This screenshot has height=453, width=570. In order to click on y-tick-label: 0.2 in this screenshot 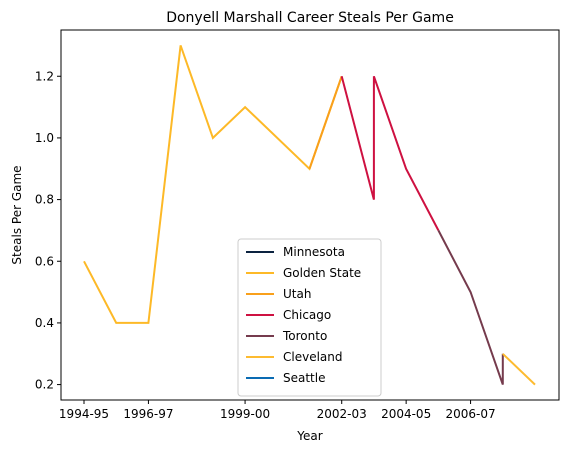, I will do `click(44, 385)`.